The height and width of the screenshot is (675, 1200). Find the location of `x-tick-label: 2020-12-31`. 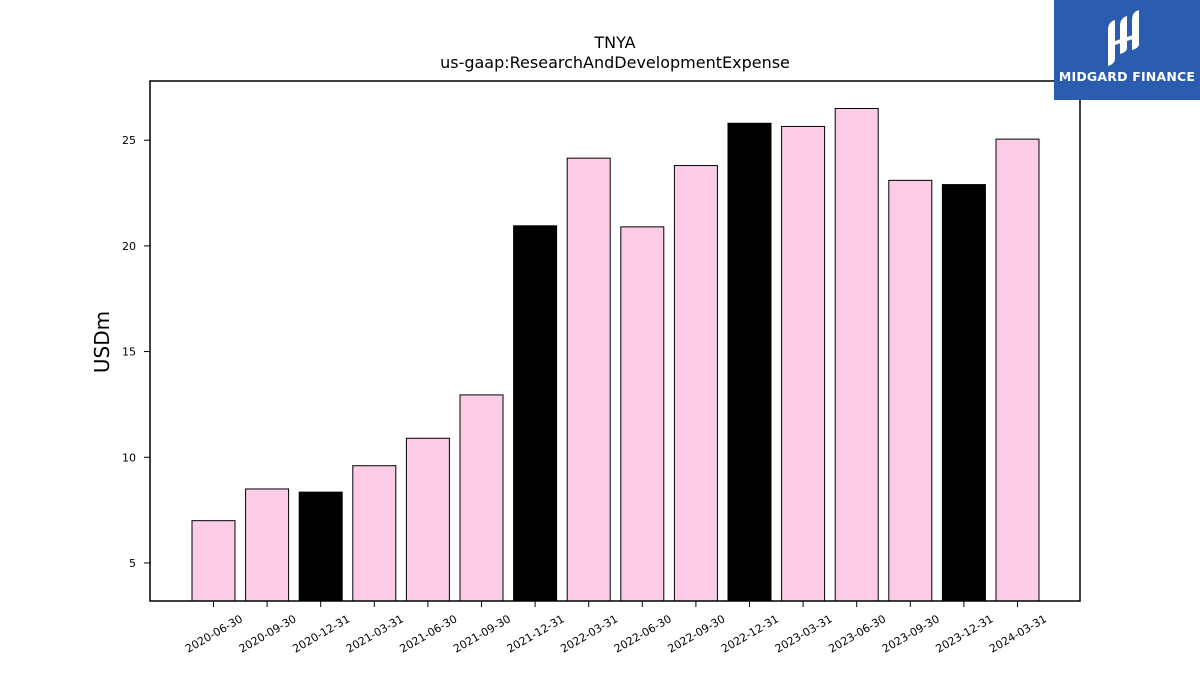

x-tick-label: 2020-12-31 is located at coordinates (321, 633).